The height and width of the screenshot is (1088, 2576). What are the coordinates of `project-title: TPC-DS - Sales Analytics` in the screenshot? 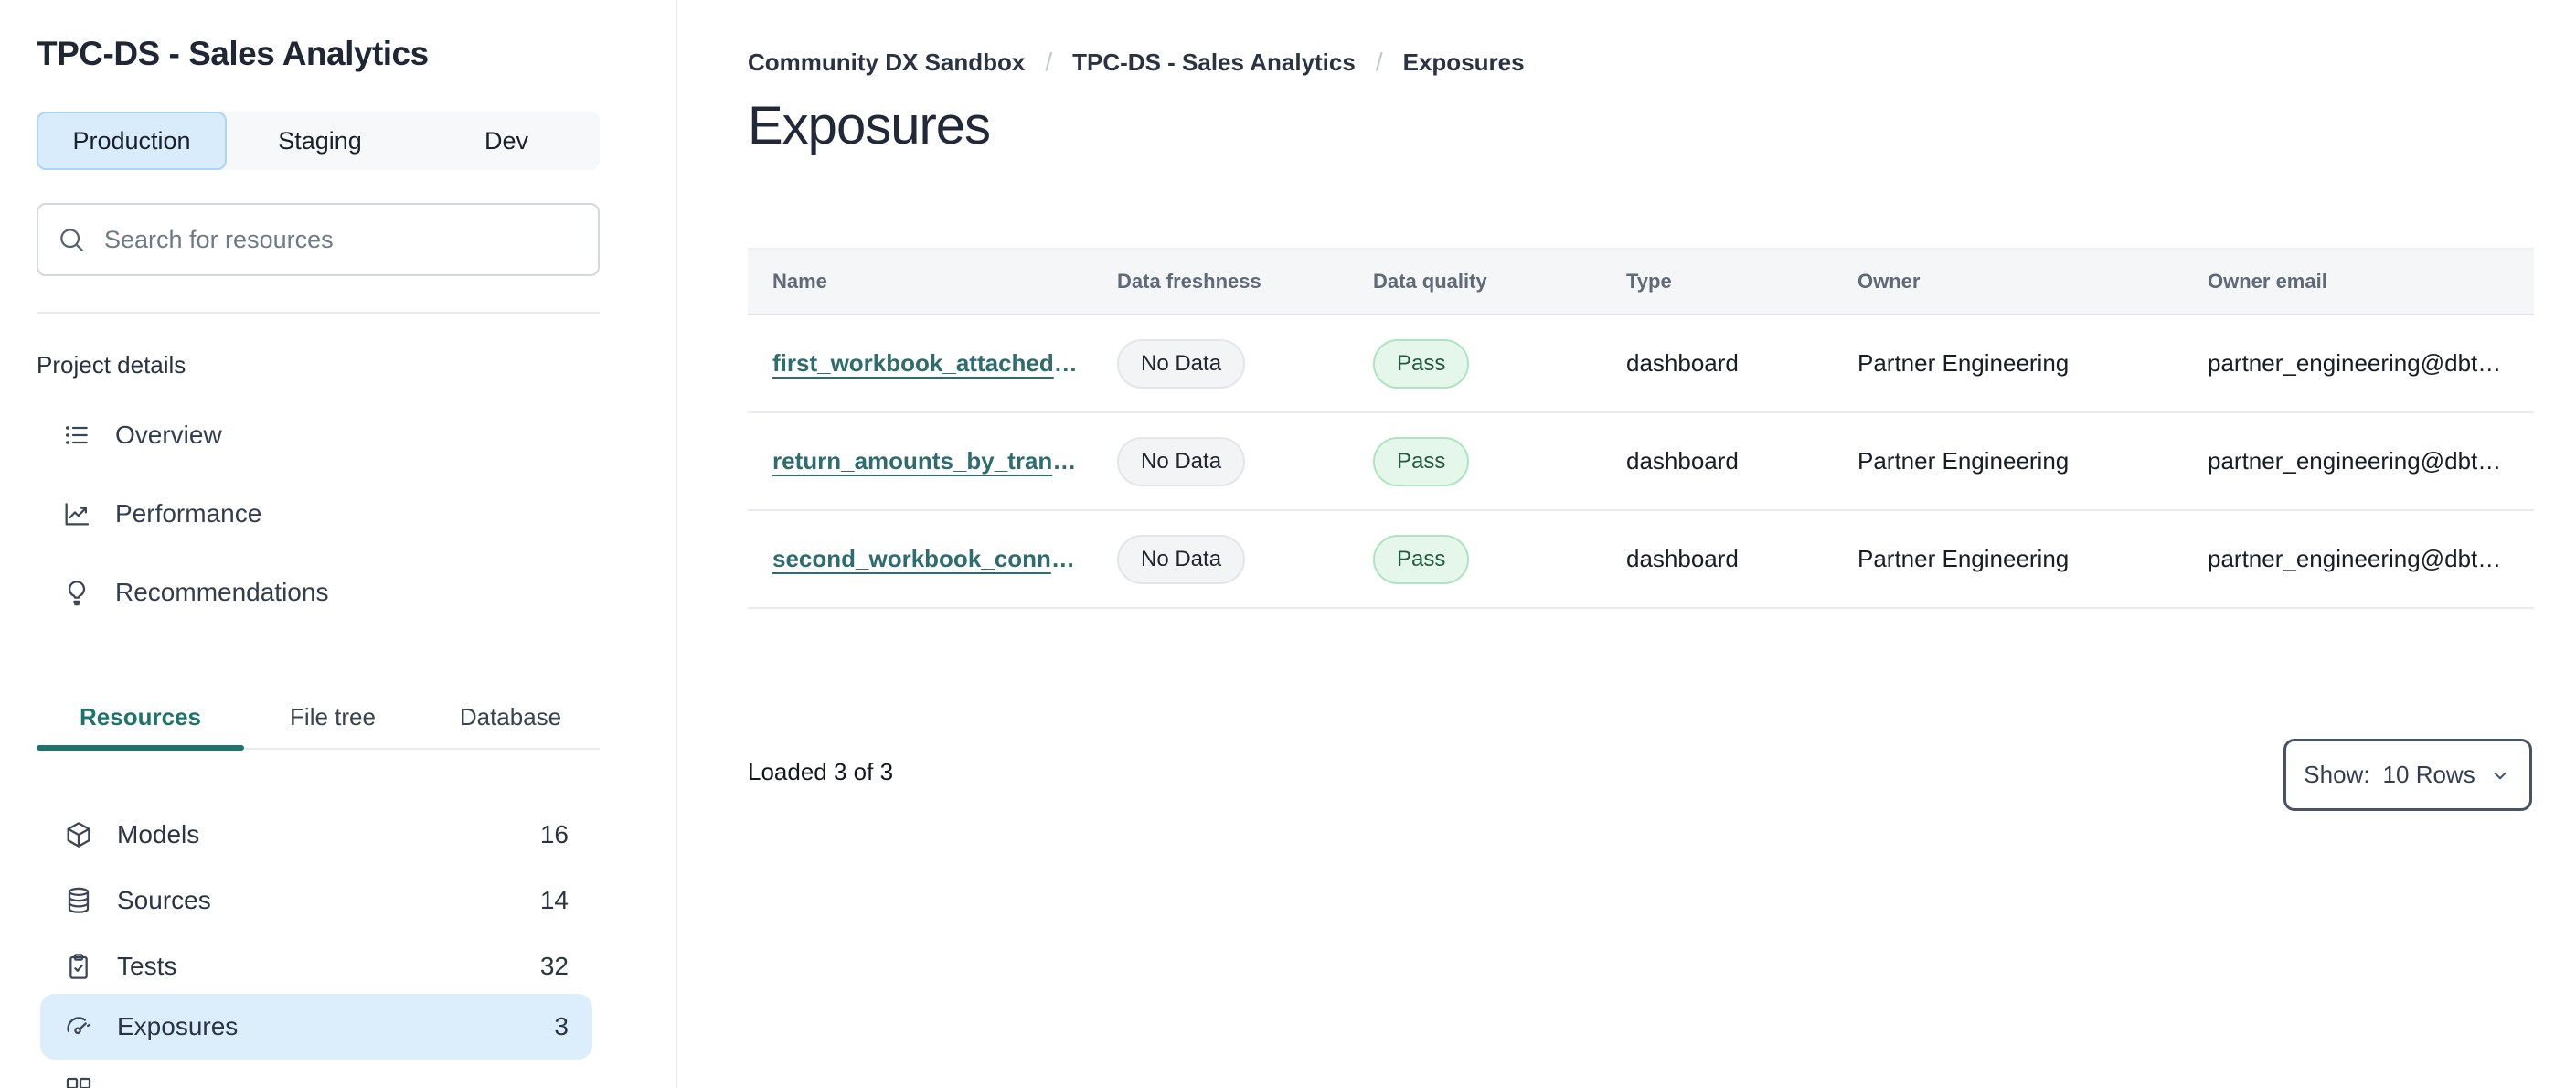 It's located at (233, 53).